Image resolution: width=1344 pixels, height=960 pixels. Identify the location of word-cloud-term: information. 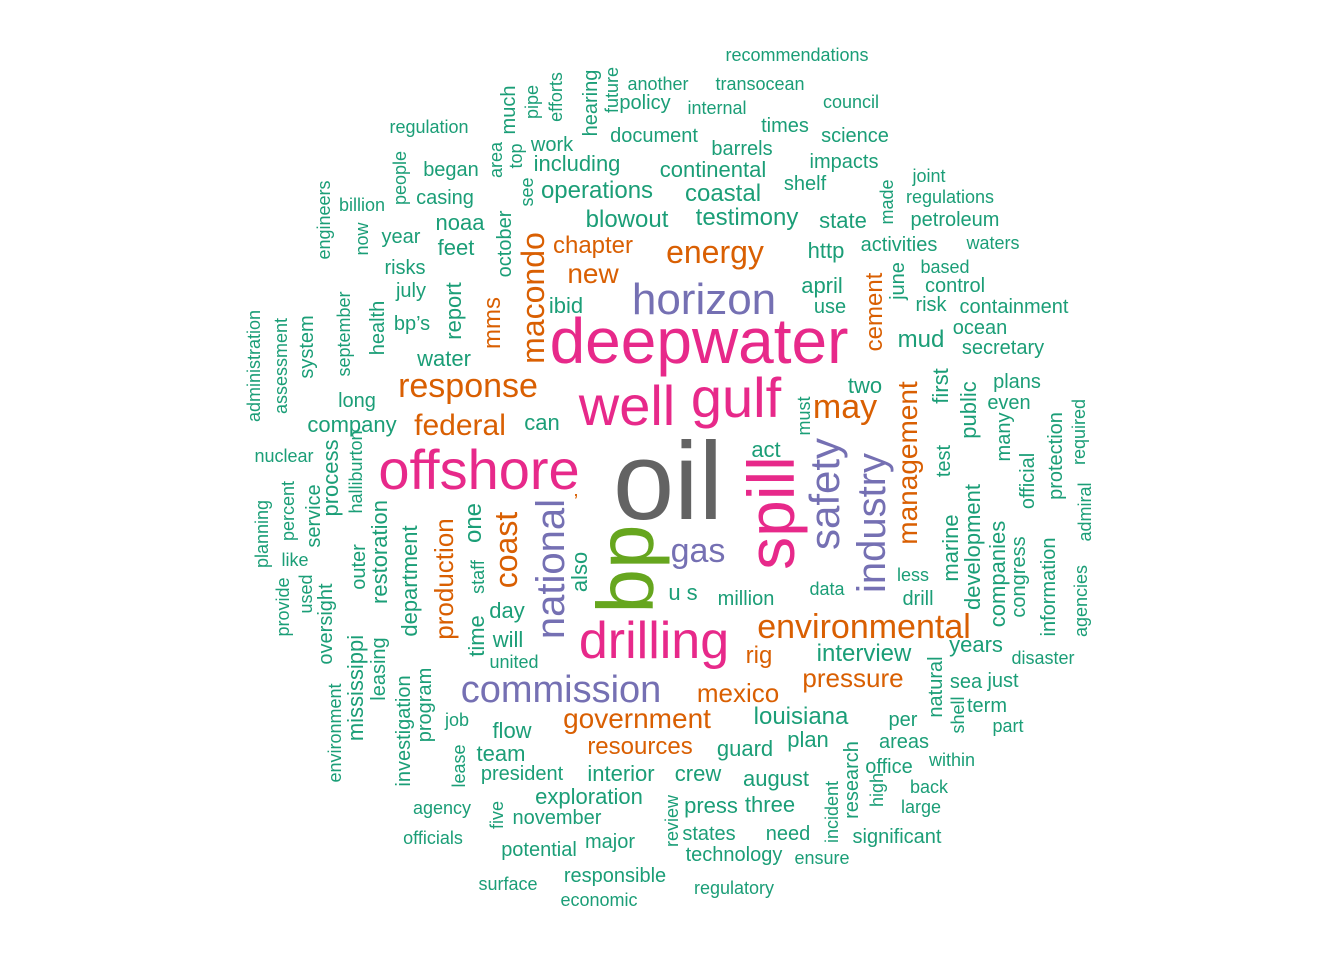
(1049, 587).